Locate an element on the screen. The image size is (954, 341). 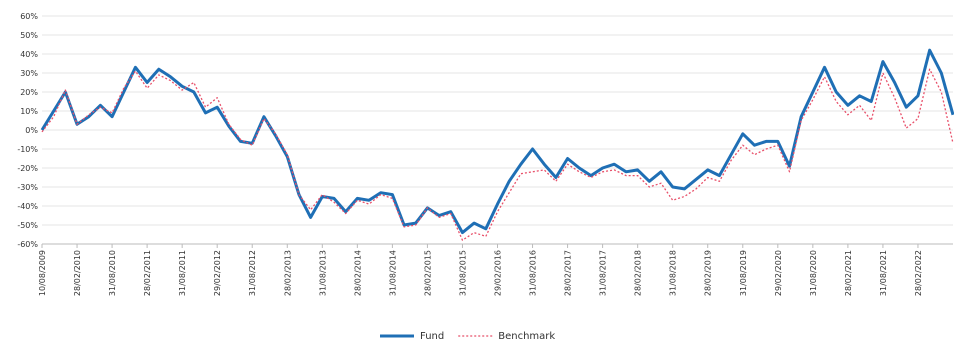
x-tick-label: 31/08/2021 is located at coordinates (883, 273).